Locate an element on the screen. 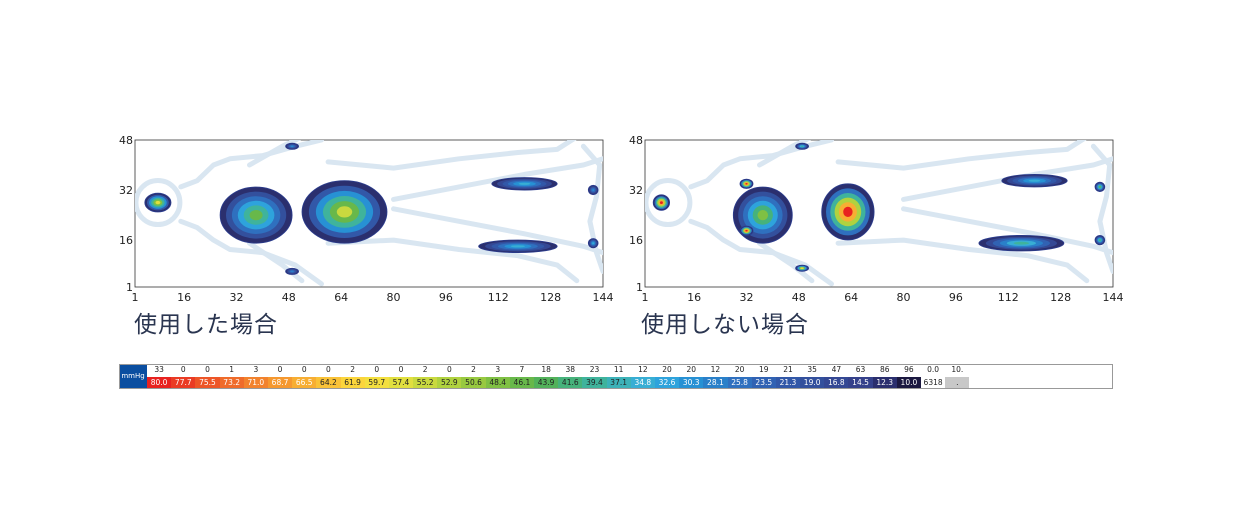  legend-cell: 2 61.9 is located at coordinates (352, 376).